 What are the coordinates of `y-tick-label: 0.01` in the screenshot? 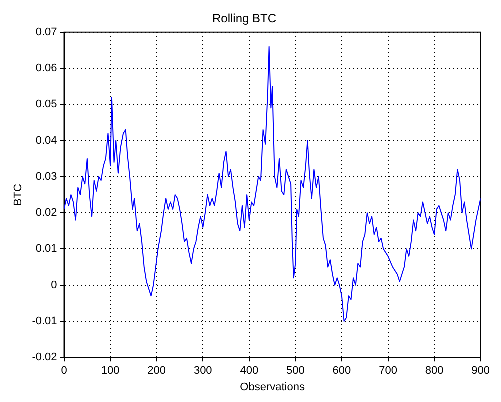 It's located at (47, 249).